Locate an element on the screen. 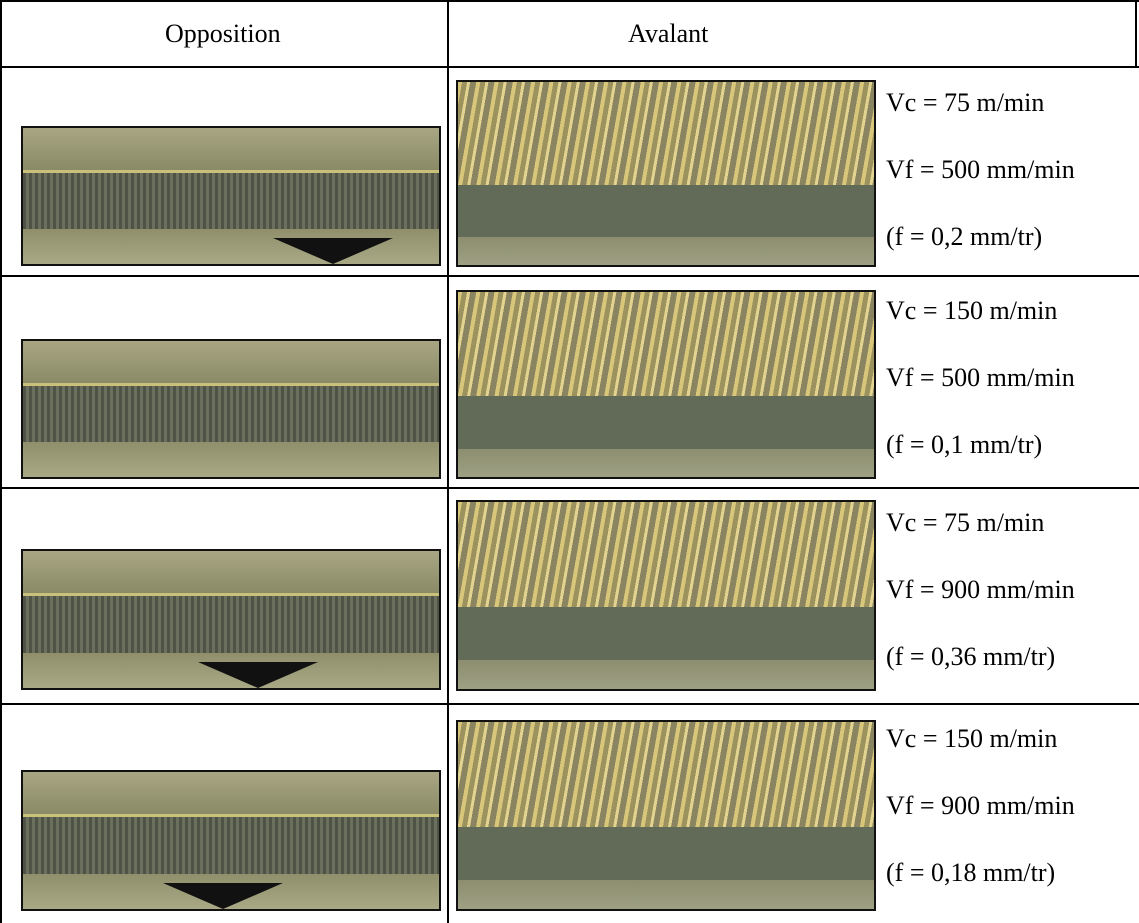 This screenshot has width=1139, height=923. parameter-f: (f = 0,1 mm/tr) is located at coordinates (964, 444).